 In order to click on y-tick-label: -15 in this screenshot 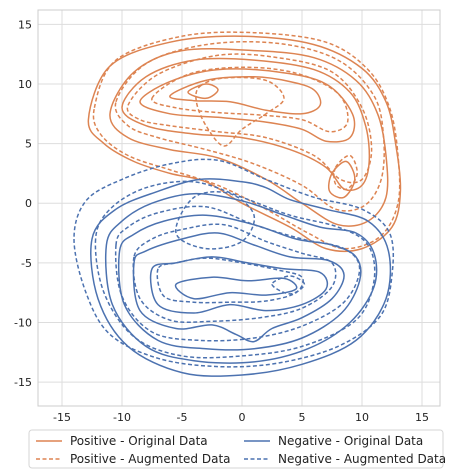, I will do `click(23, 382)`.